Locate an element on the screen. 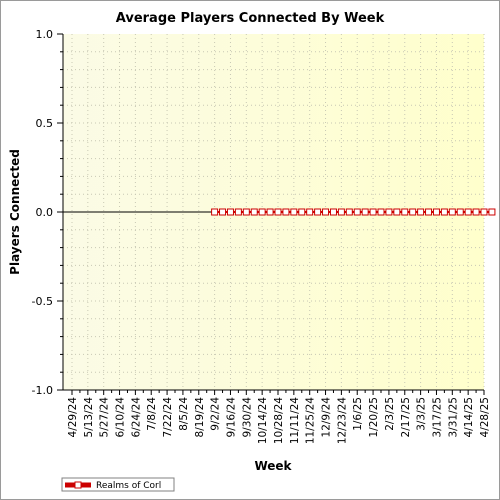  x-tick-label: 7/22/24 is located at coordinates (168, 417).